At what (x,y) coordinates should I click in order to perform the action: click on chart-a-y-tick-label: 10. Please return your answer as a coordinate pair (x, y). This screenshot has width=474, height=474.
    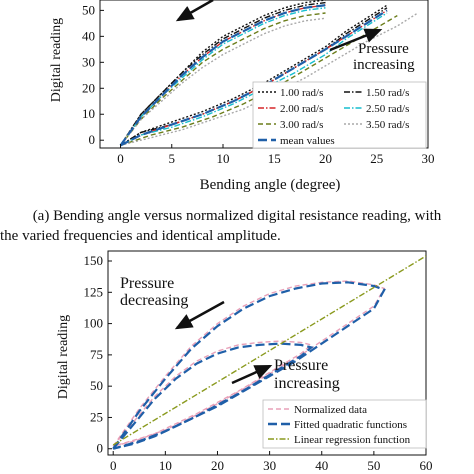
    Looking at the image, I should click on (88, 113).